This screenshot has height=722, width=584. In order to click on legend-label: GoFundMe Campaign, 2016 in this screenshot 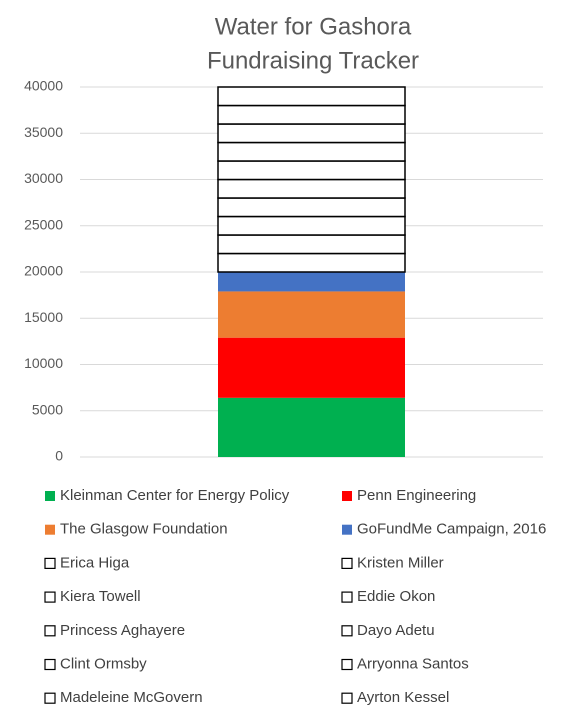, I will do `click(451, 529)`.